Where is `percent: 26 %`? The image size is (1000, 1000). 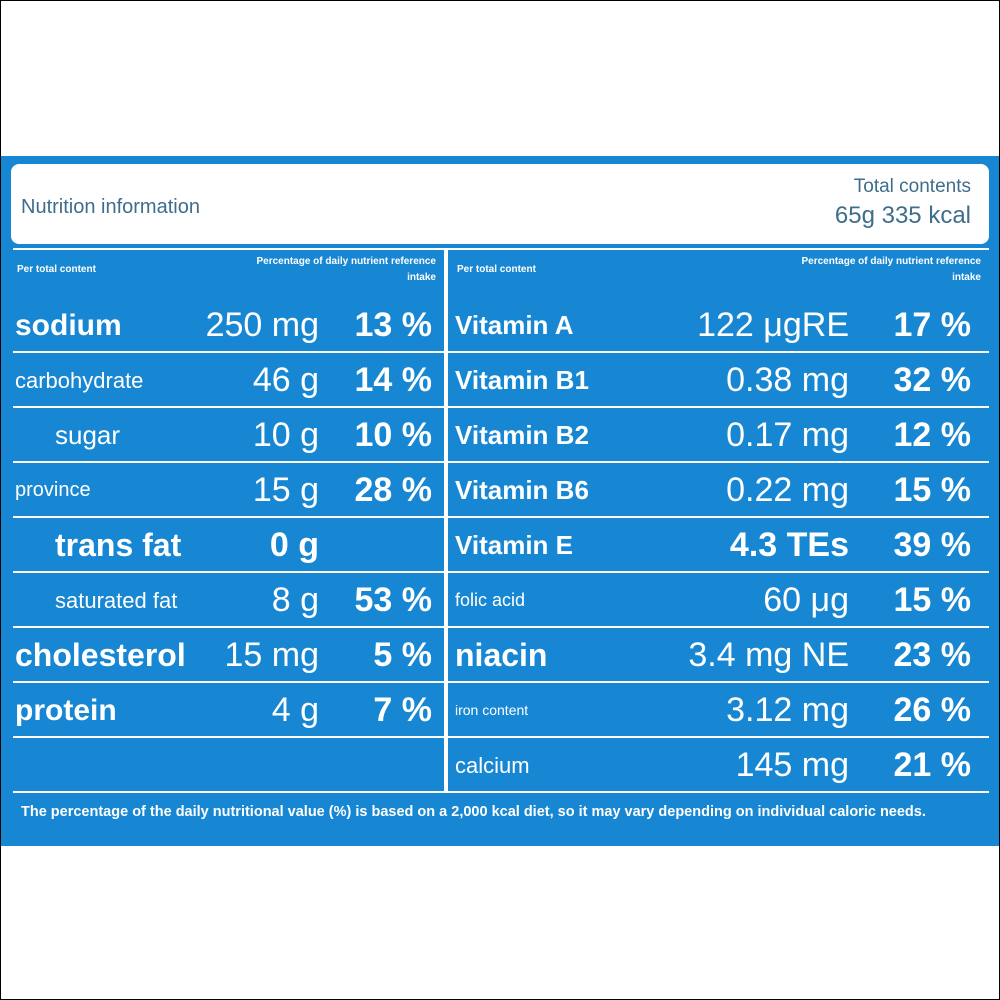
percent: 26 % is located at coordinates (932, 710).